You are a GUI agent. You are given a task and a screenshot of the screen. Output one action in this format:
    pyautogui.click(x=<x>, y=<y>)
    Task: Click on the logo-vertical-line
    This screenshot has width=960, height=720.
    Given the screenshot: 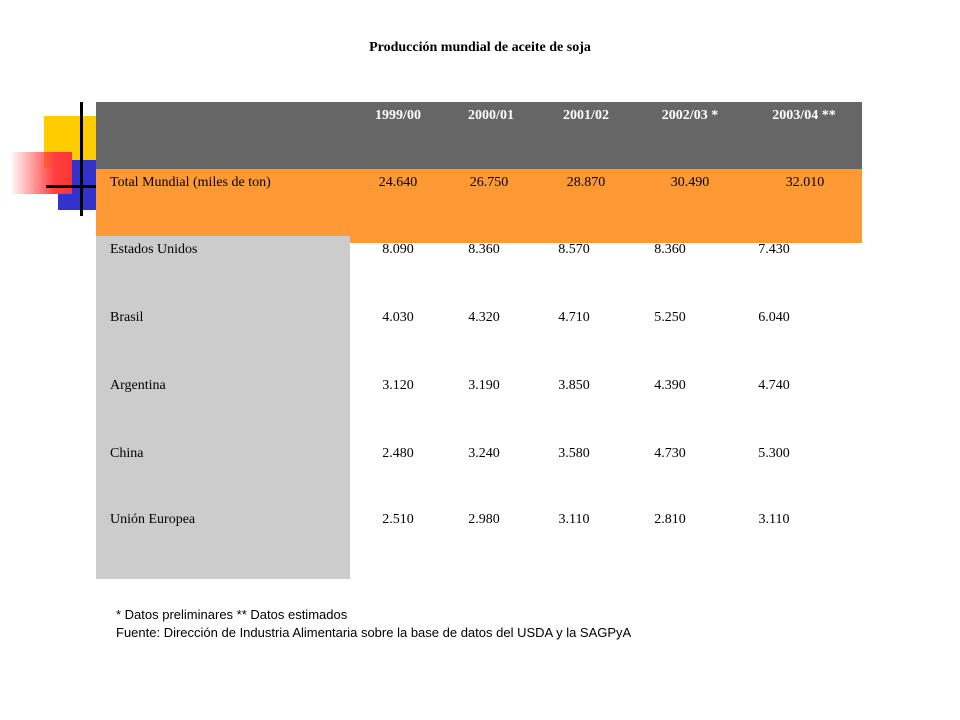 What is the action you would take?
    pyautogui.click(x=81, y=159)
    